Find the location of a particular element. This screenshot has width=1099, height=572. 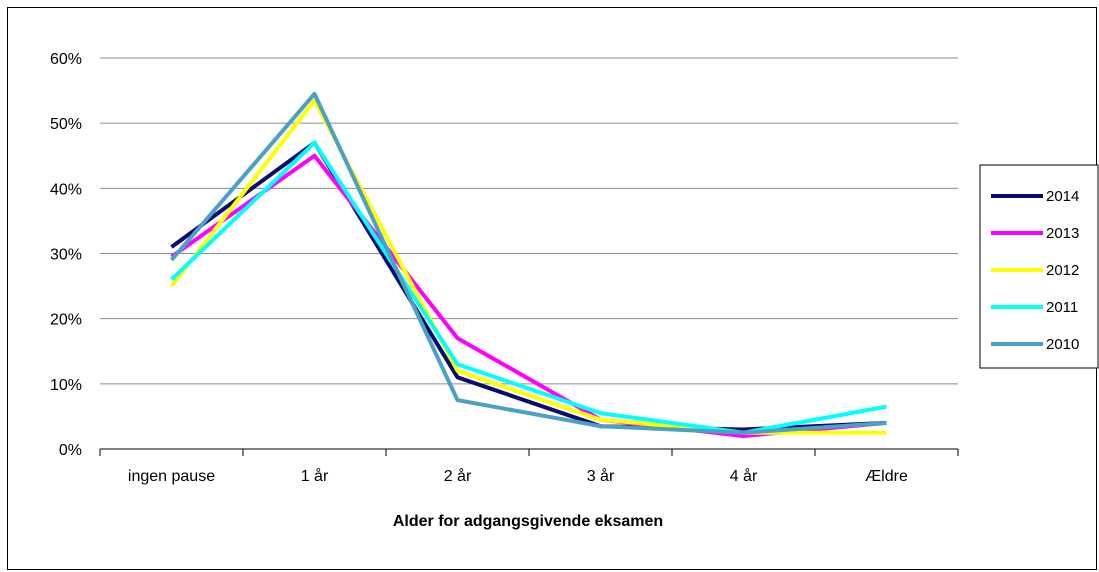

y-tick-label: 30% is located at coordinates (66, 255).